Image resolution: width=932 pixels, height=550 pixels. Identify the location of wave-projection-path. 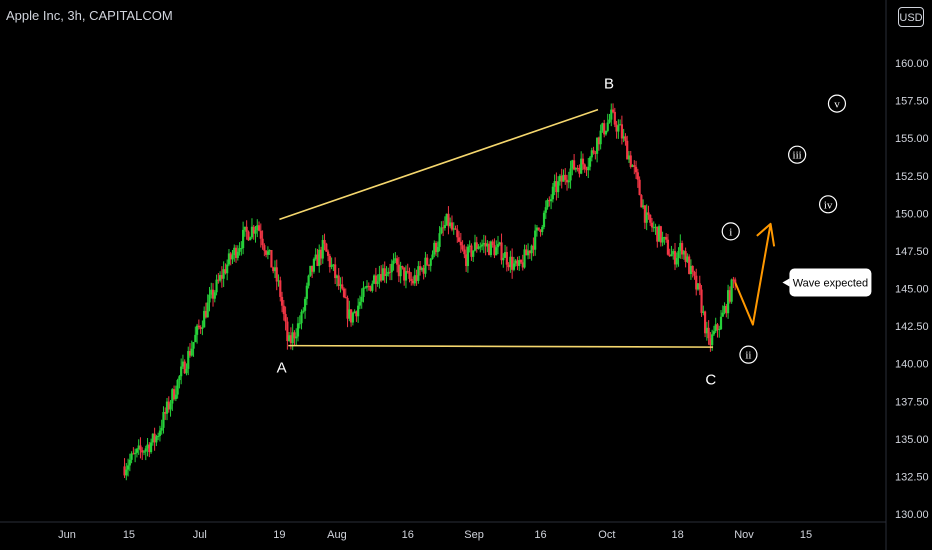
(753, 274).